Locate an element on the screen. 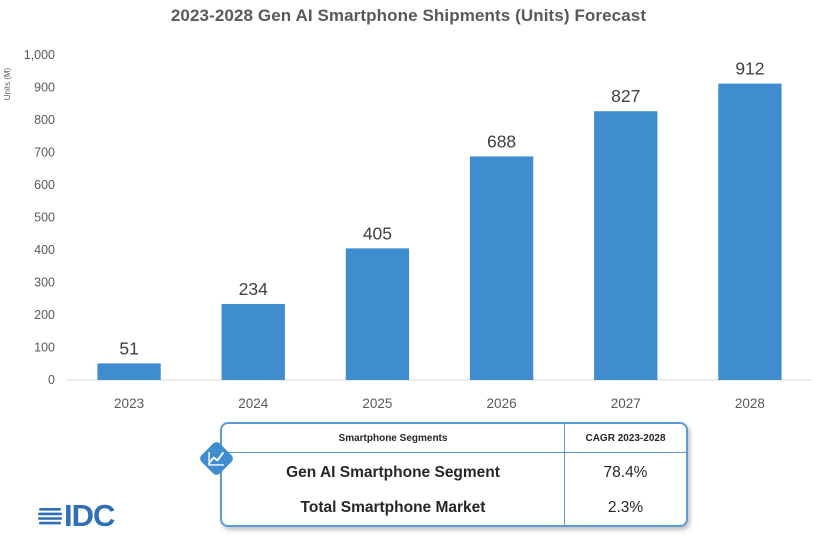 This screenshot has width=817, height=541. data-label: 912 is located at coordinates (749, 69).